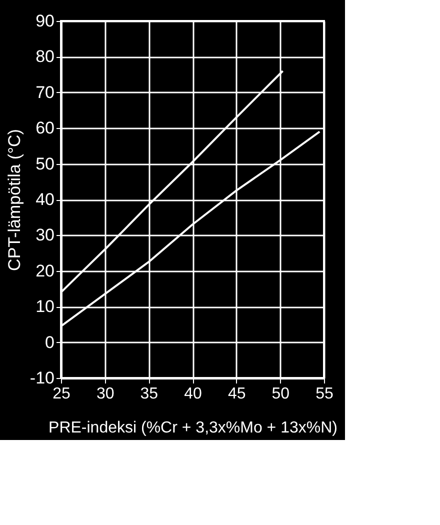 This screenshot has width=440, height=525. What do you see at coordinates (61, 394) in the screenshot?
I see `x-tick-label: 25` at bounding box center [61, 394].